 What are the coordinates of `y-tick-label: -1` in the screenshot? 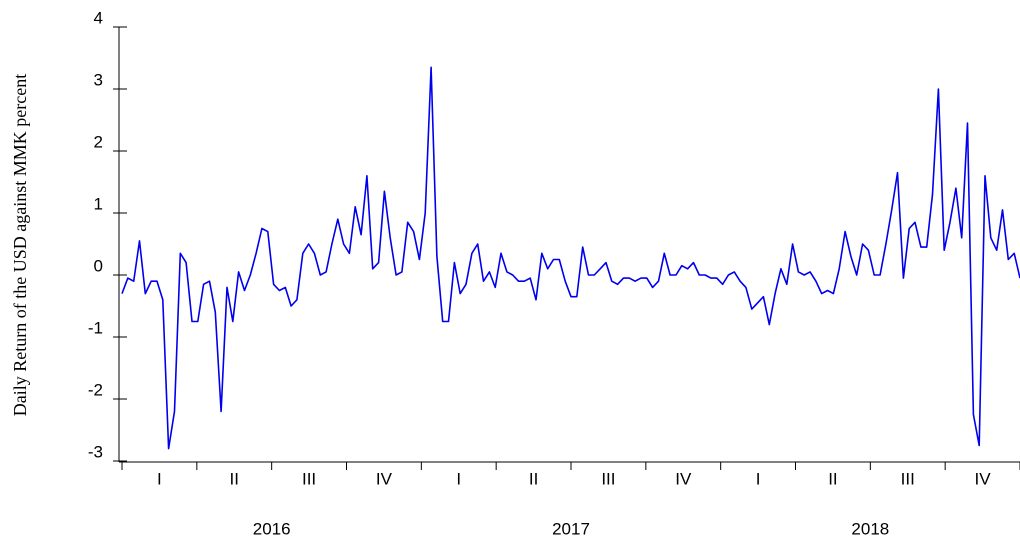 It's located at (95, 327).